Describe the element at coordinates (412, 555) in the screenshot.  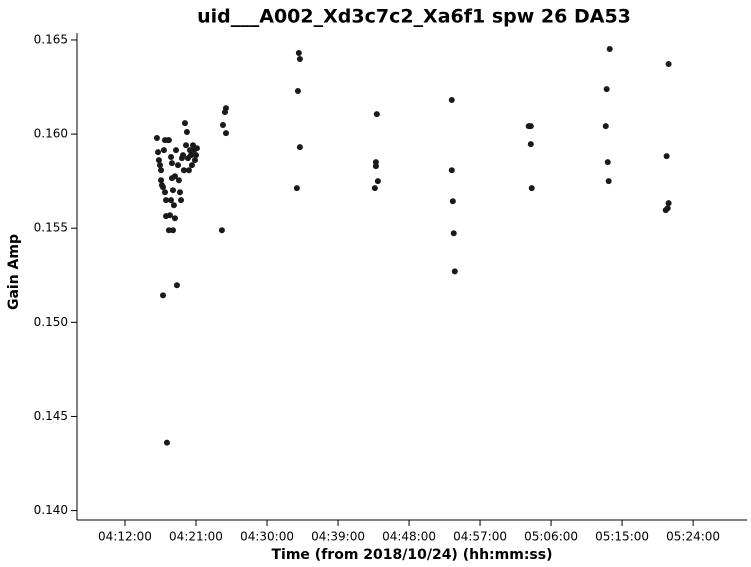
I see `x-axis-label: Time (from 2018/10/24) (hh:mm:ss)` at that location.